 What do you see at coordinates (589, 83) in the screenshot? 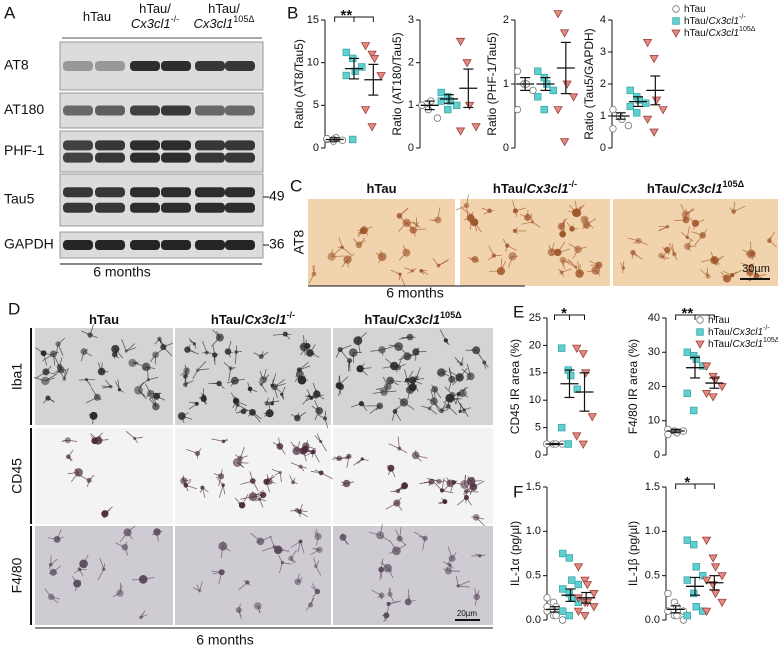
I see `y-axis-label: Ratio (Tau5/GAPDH)` at bounding box center [589, 83].